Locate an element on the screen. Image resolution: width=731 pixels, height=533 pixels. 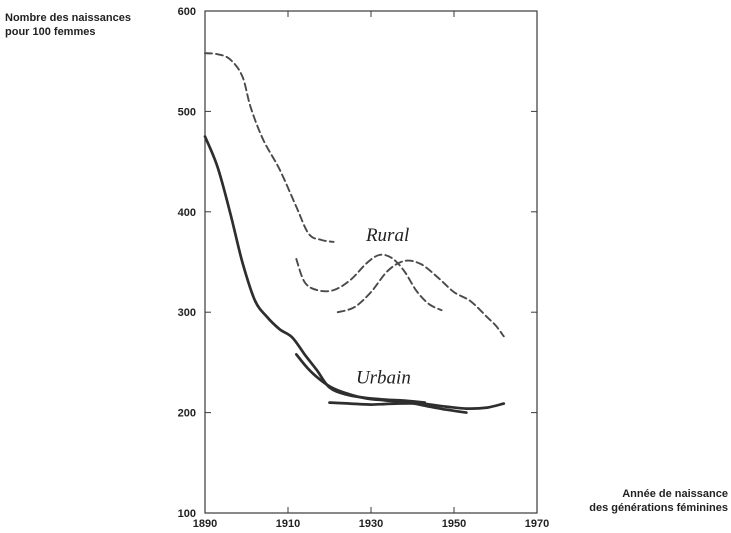
y-tick-label: 200 is located at coordinates (187, 414).